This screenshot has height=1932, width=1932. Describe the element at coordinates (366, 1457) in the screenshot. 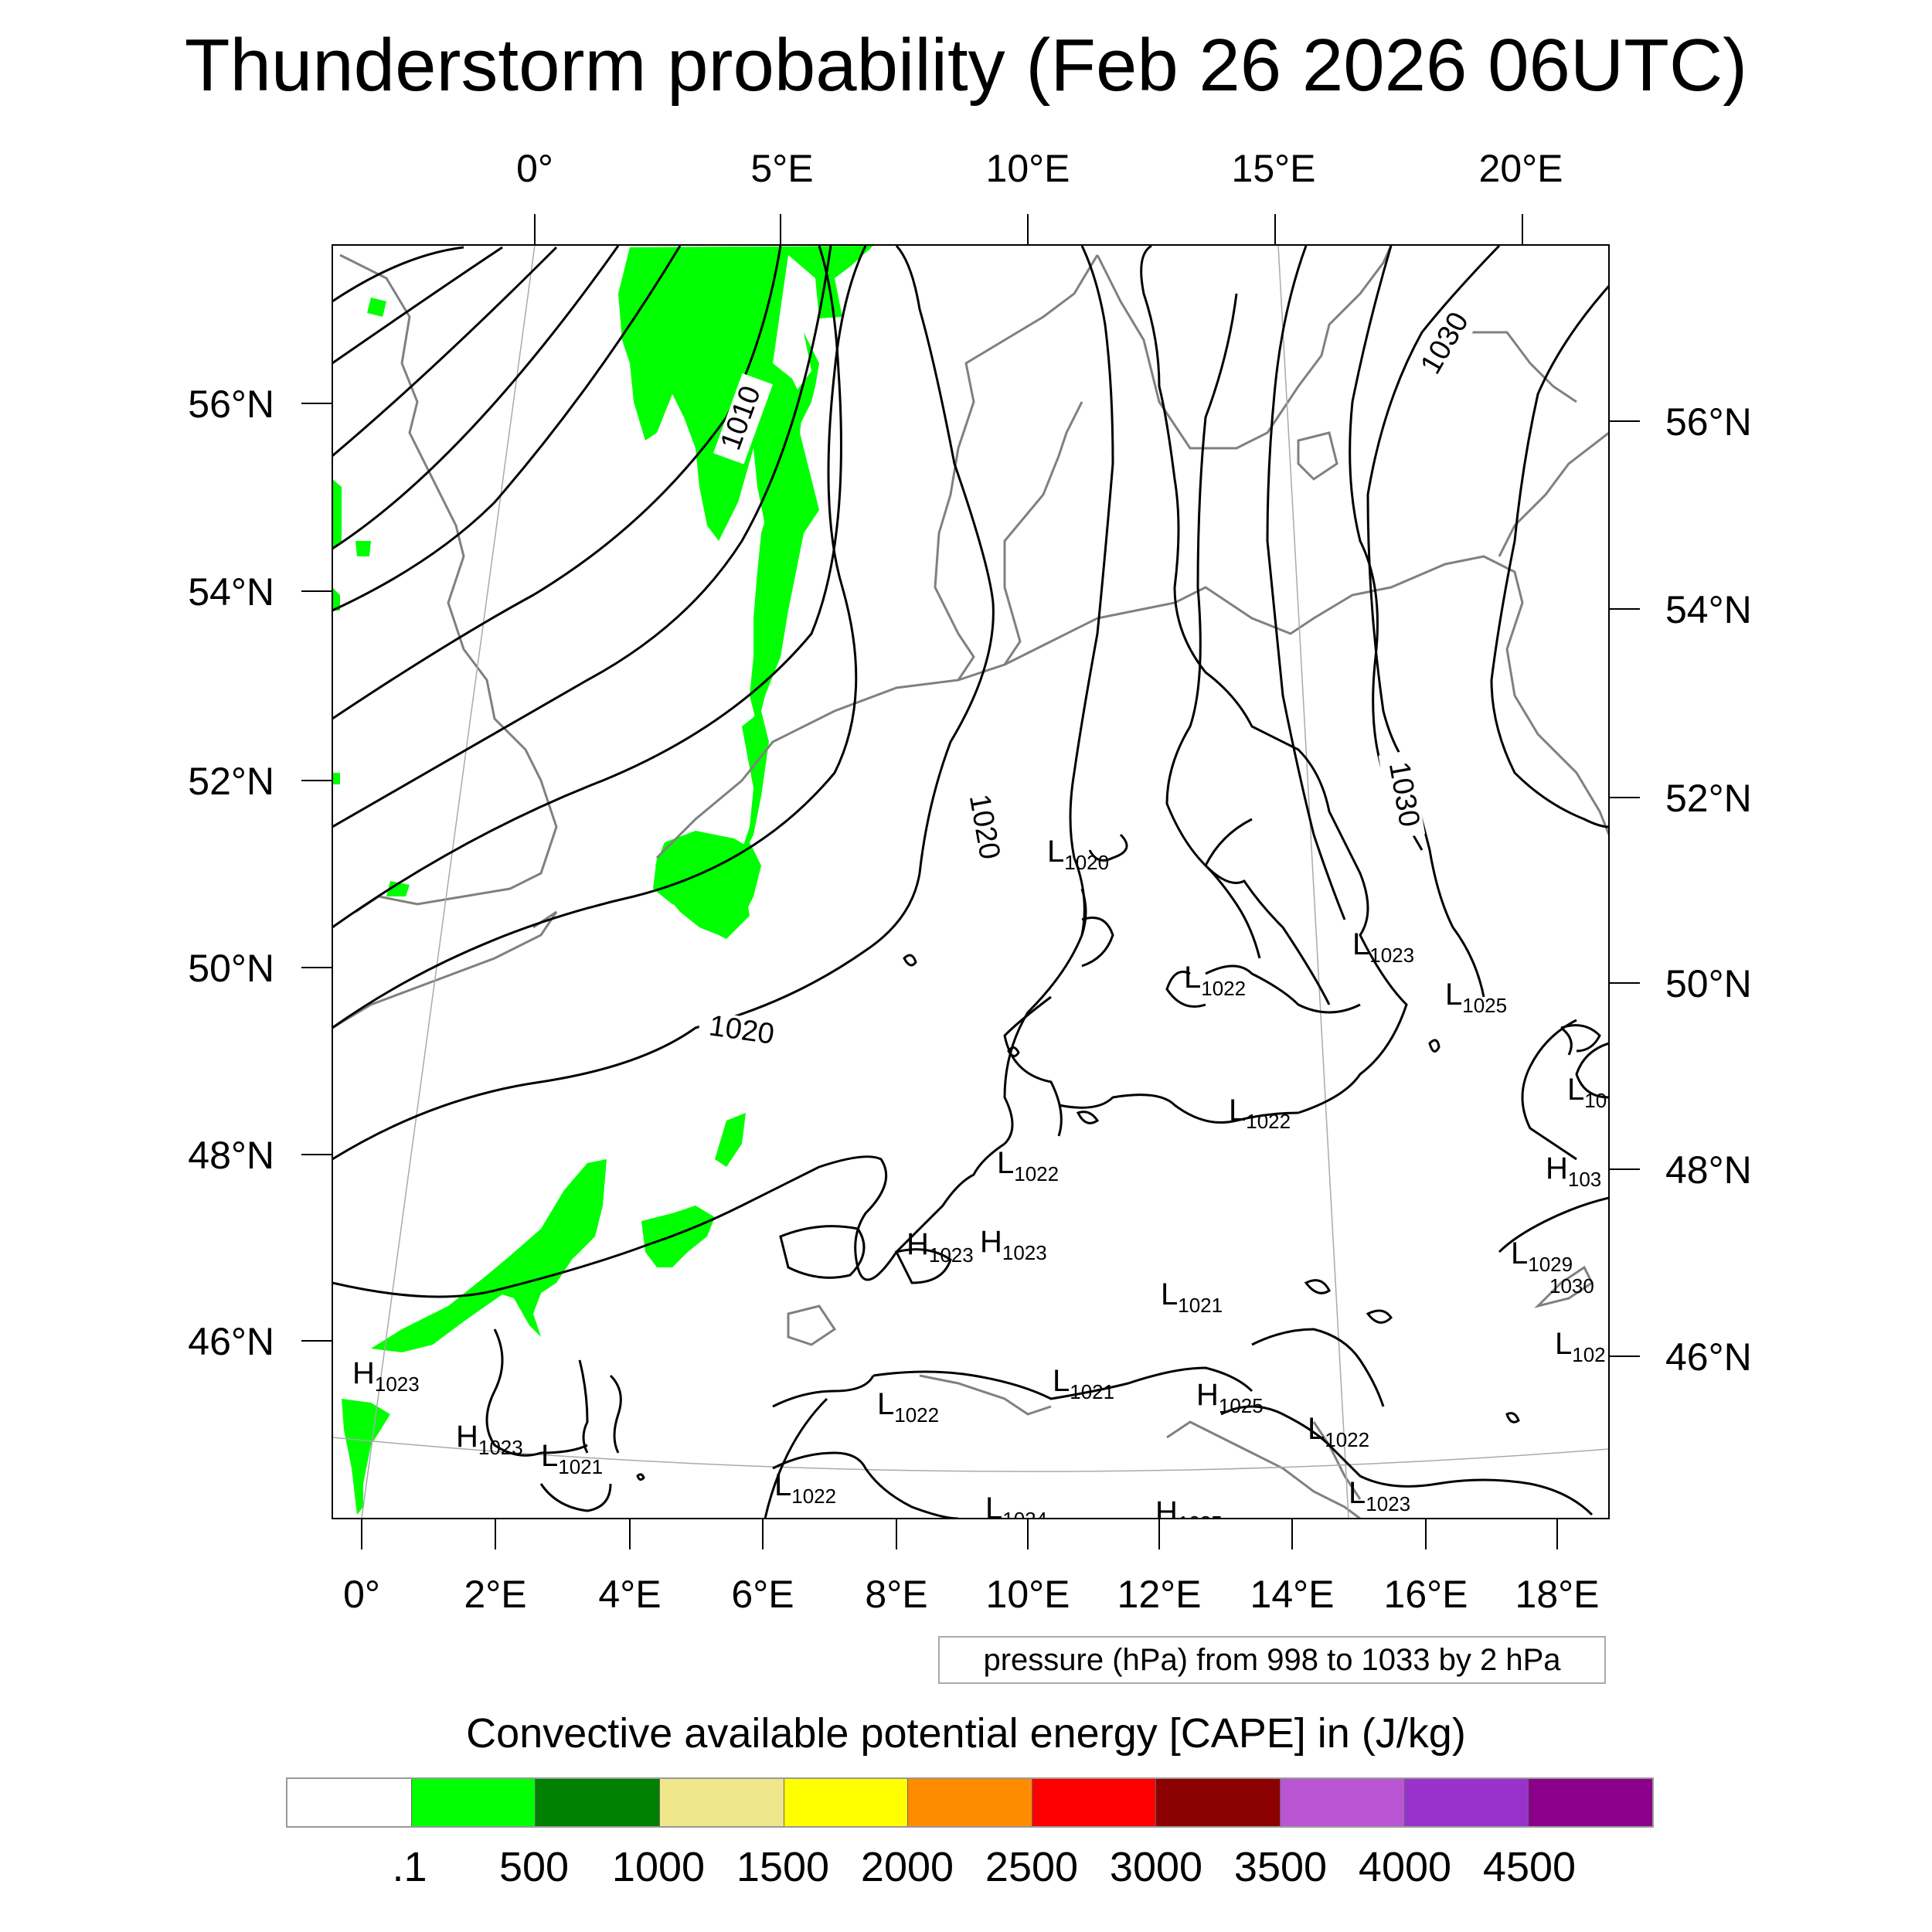

I see `cape-region-iberian` at that location.